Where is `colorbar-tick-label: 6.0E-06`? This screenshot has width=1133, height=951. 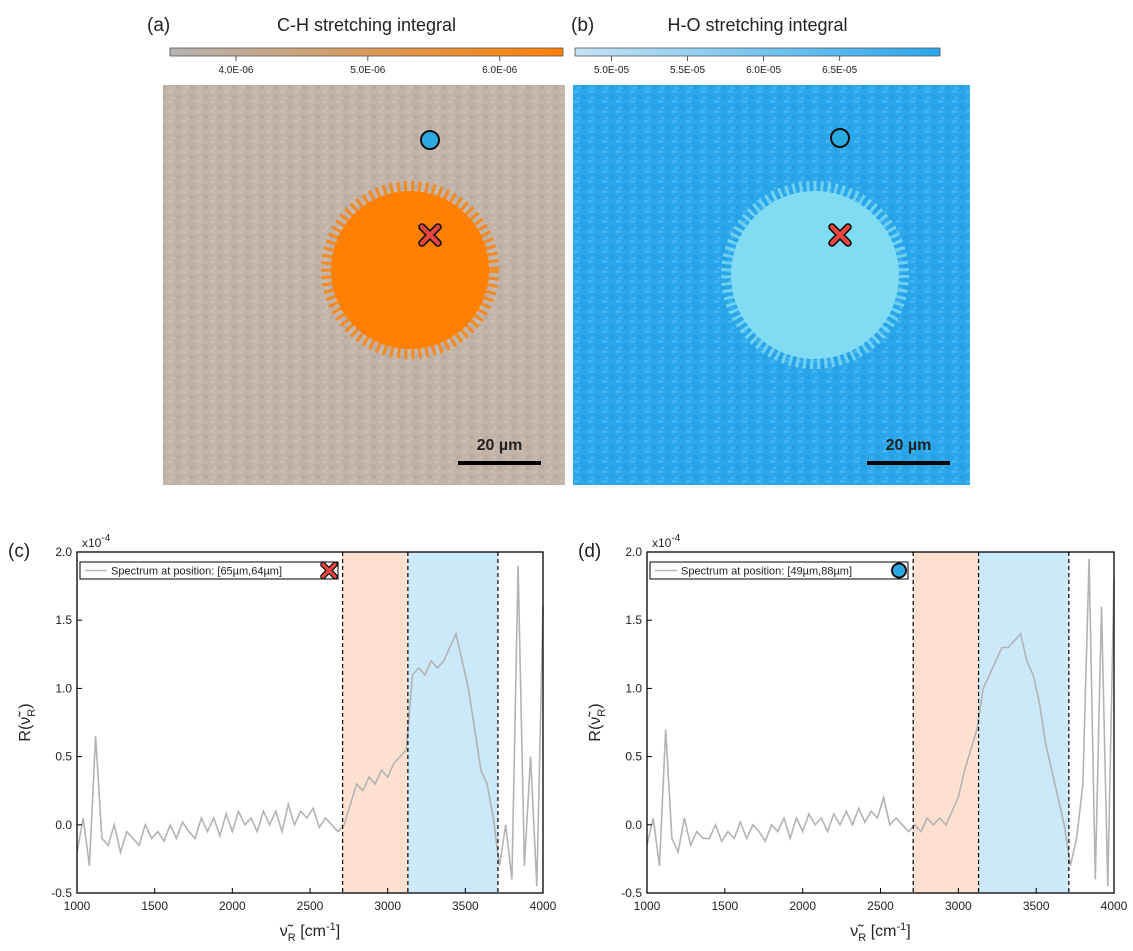 colorbar-tick-label: 6.0E-06 is located at coordinates (499, 70).